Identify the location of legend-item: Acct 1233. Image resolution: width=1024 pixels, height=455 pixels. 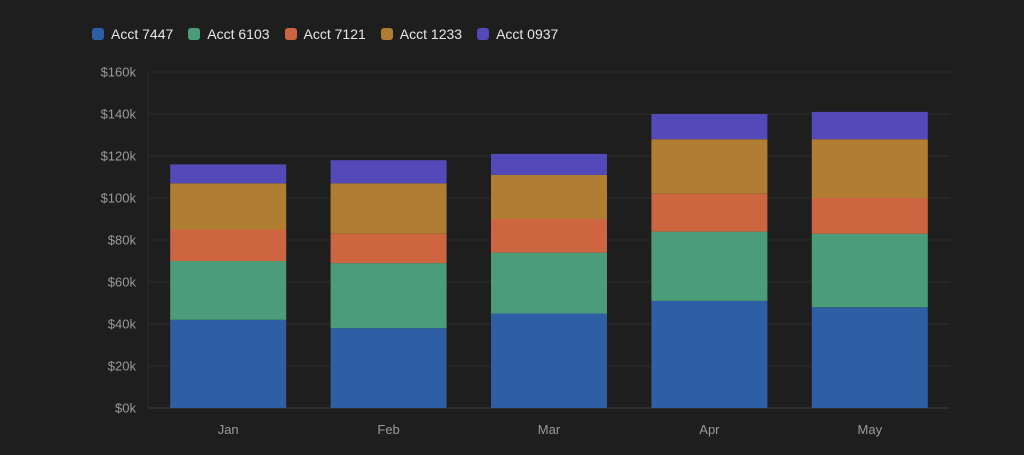
(421, 34).